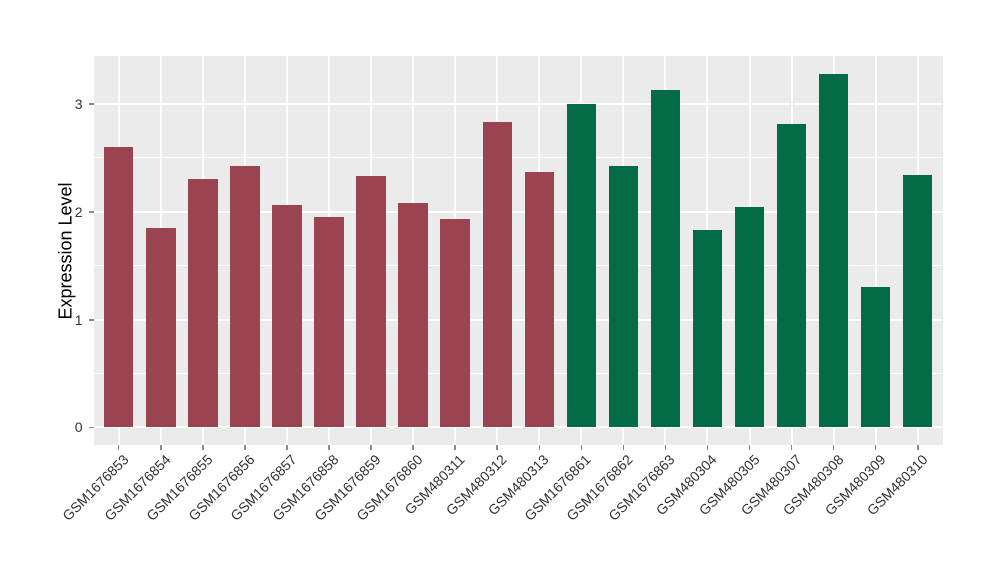  What do you see at coordinates (203, 303) in the screenshot?
I see `bar-GSM1676855` at bounding box center [203, 303].